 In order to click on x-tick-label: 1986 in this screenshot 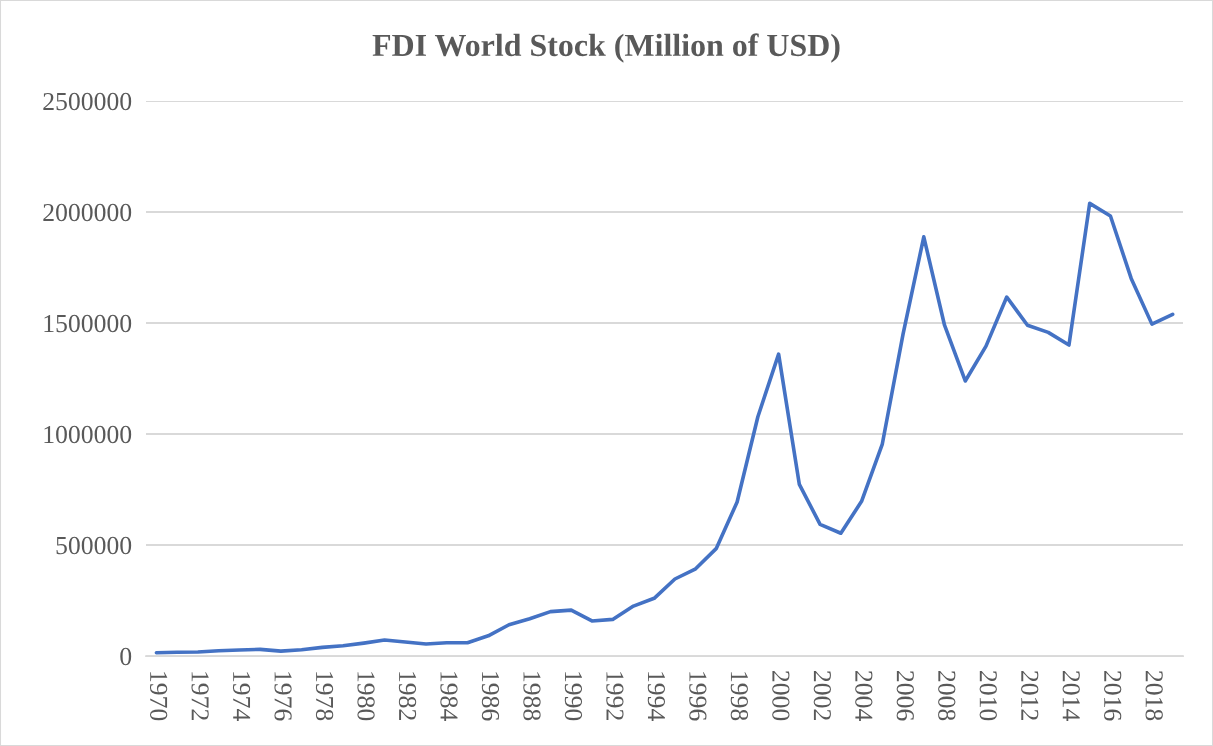, I will do `click(490, 696)`.